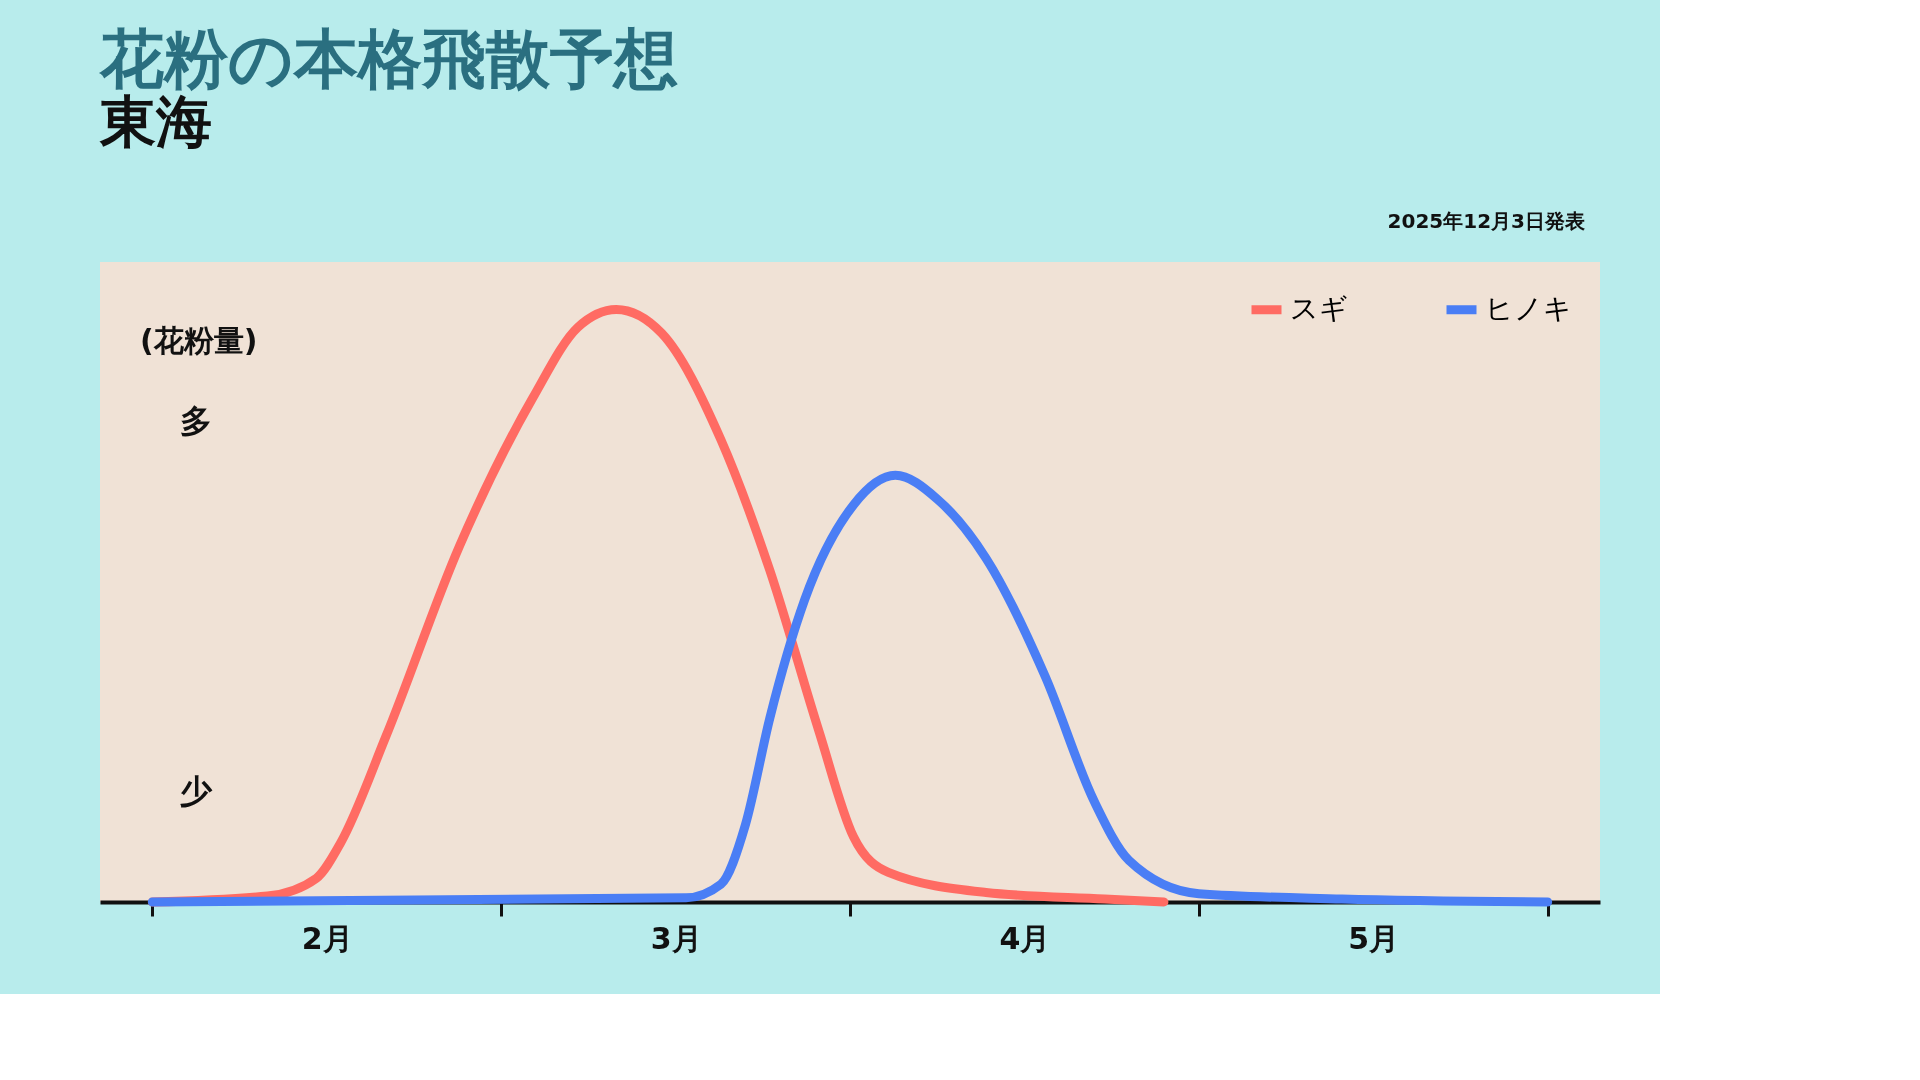  Describe the element at coordinates (1528, 308) in the screenshot. I see `legend-label: ヒノキ` at that location.